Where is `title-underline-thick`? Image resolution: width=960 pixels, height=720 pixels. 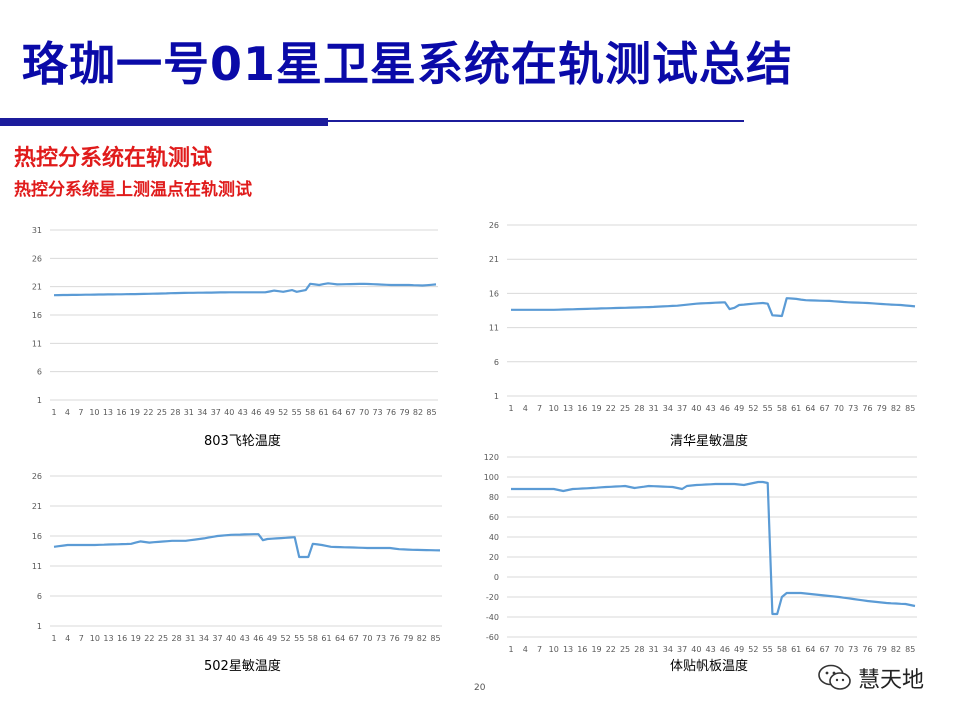
title-underline-thick is located at coordinates (164, 122).